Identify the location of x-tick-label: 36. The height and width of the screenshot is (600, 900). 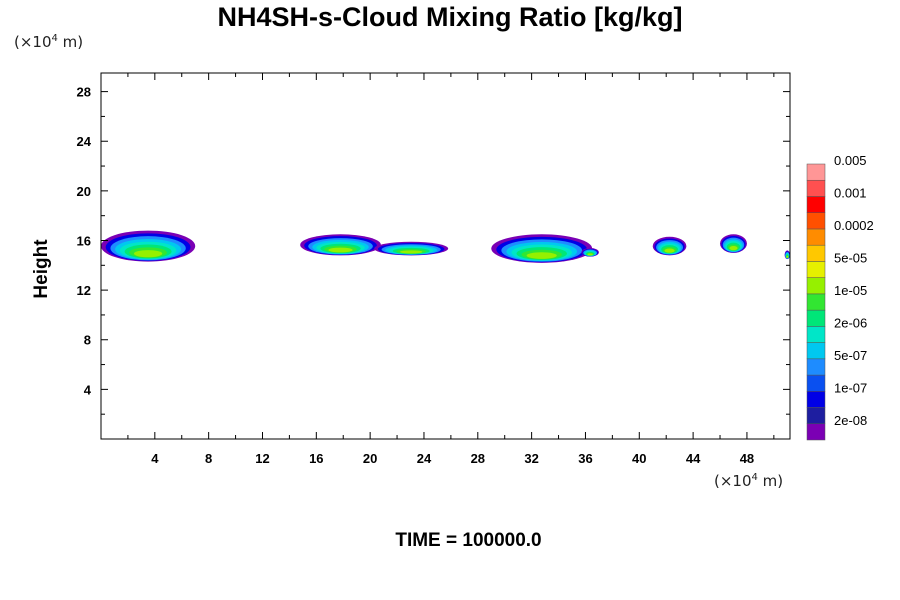
(585, 458).